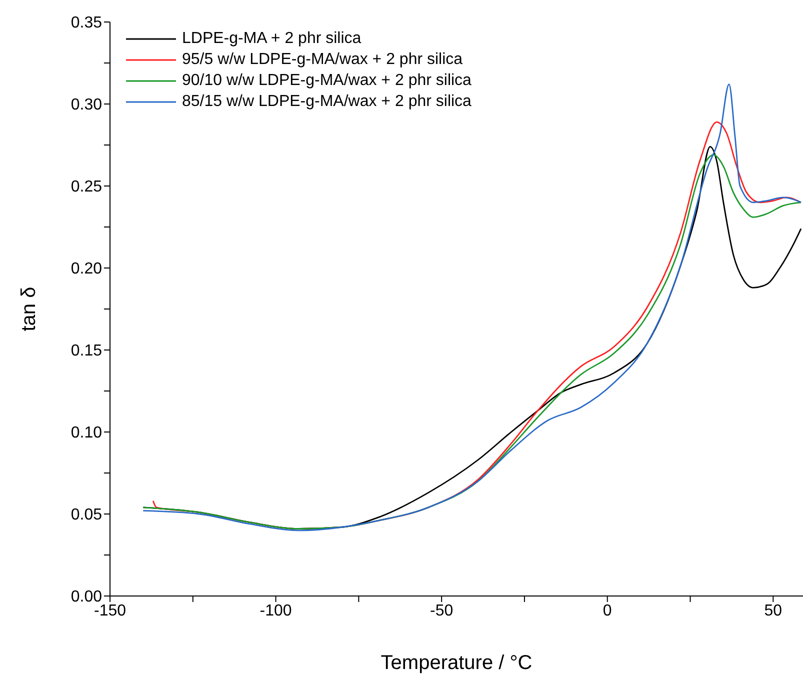  I want to click on y-tick-label: 0.25, so click(86, 187).